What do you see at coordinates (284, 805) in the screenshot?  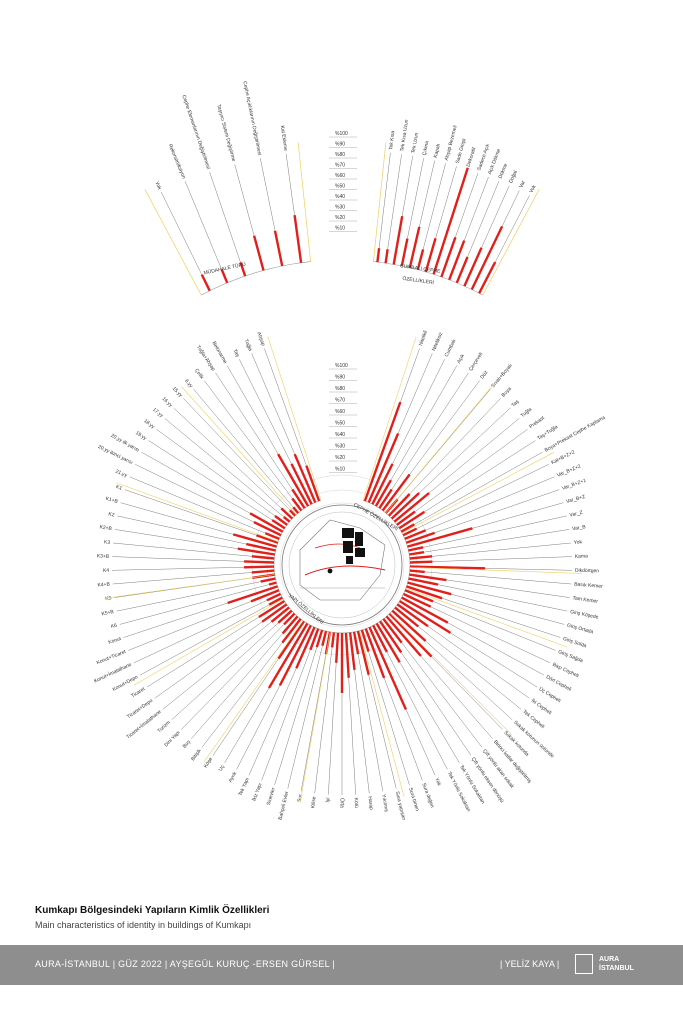 I see `main-label: Bahçeli Evler` at bounding box center [284, 805].